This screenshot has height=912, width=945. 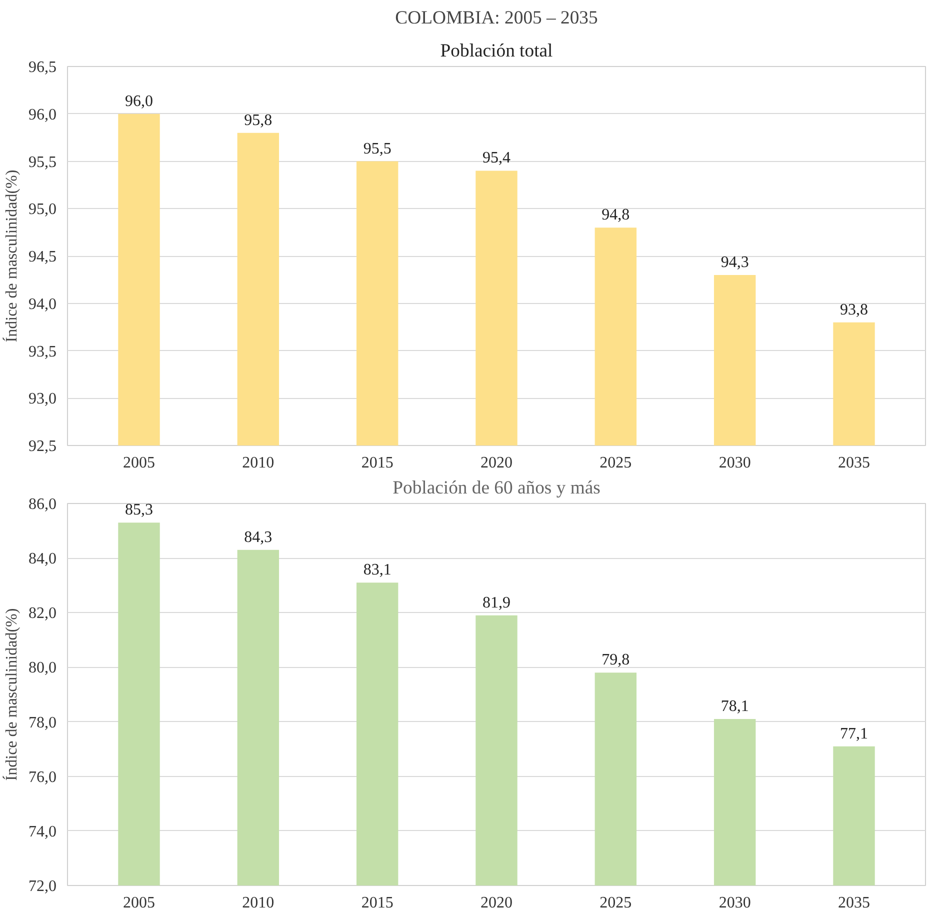 What do you see at coordinates (616, 215) in the screenshot?
I see `data-label: 94,8` at bounding box center [616, 215].